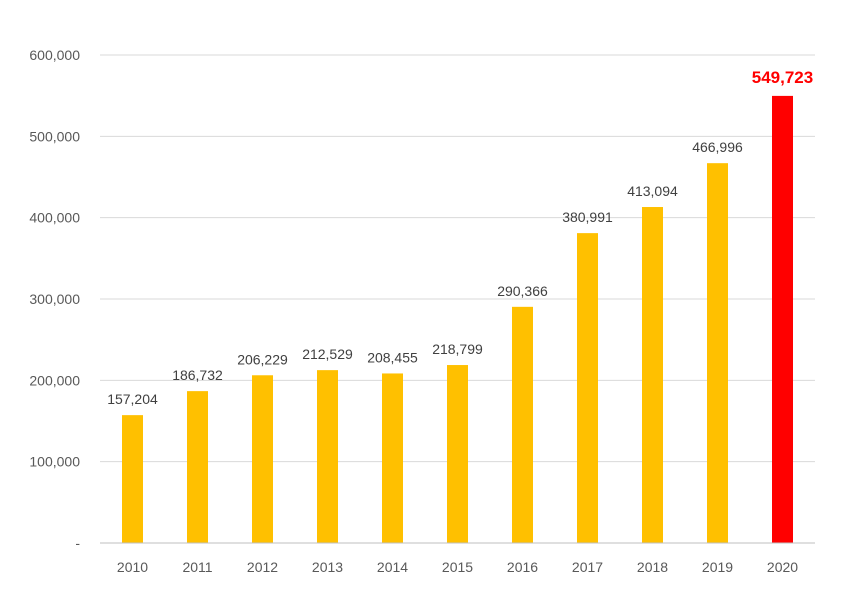  What do you see at coordinates (132, 567) in the screenshot?
I see `x-tick-label: 2010` at bounding box center [132, 567].